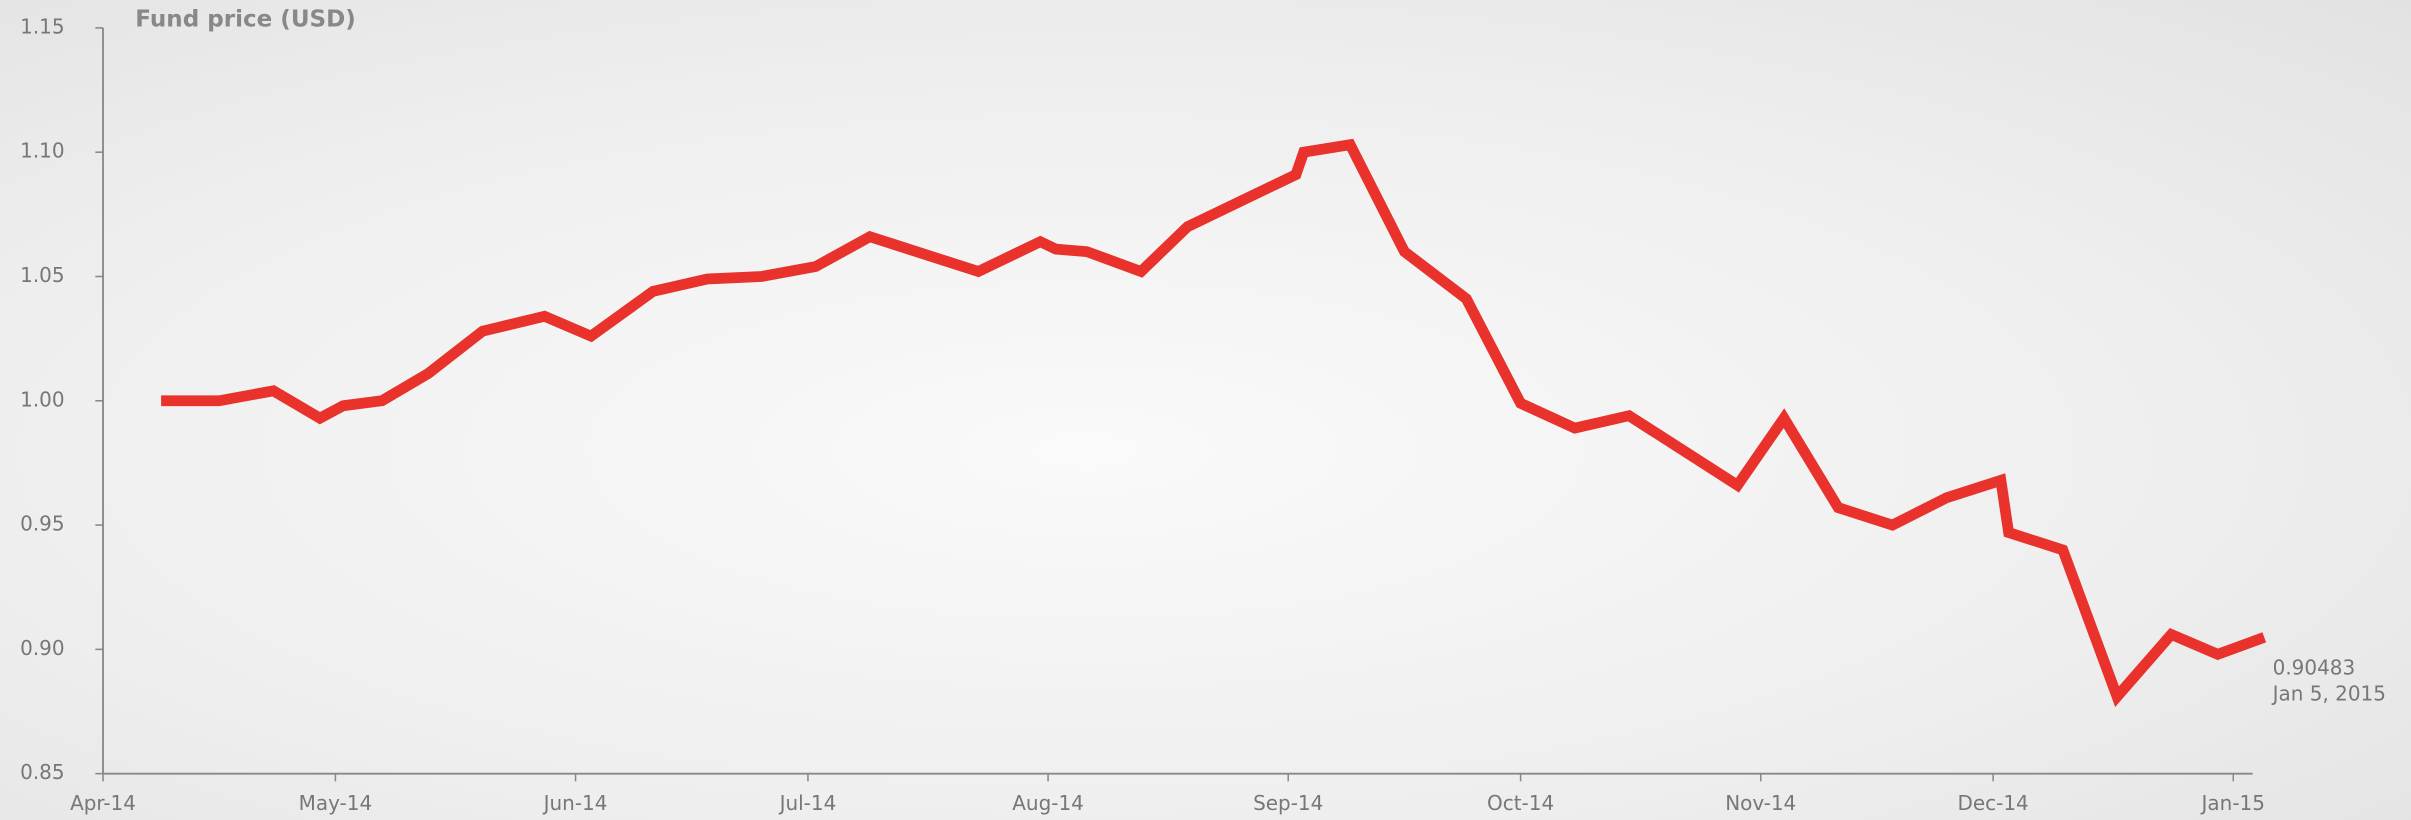  What do you see at coordinates (103, 803) in the screenshot?
I see `x-tick-label: Apr-14` at bounding box center [103, 803].